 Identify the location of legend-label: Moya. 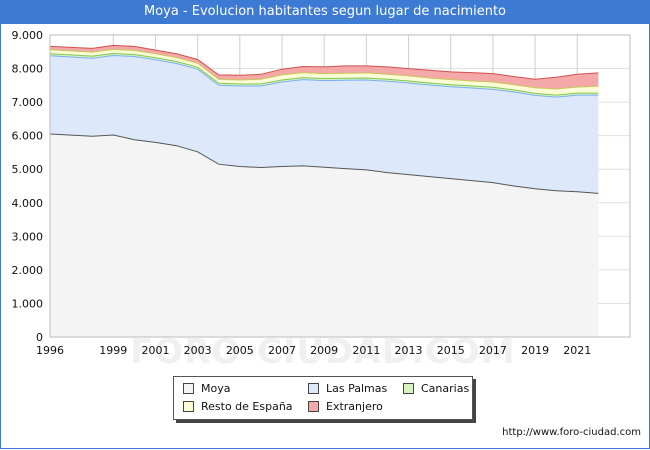
(216, 388).